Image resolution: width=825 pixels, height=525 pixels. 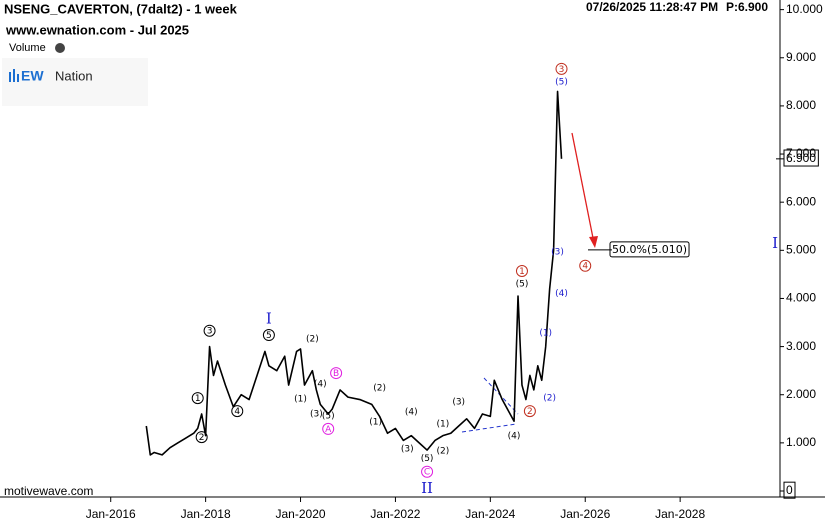 I want to click on projection-arrow, so click(x=584, y=190).